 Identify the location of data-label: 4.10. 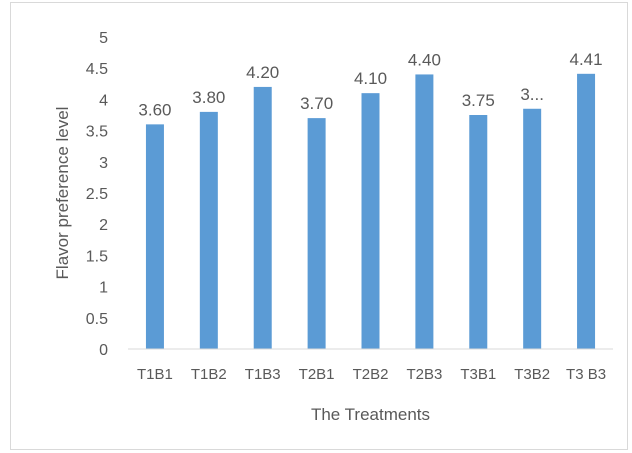
(370, 78).